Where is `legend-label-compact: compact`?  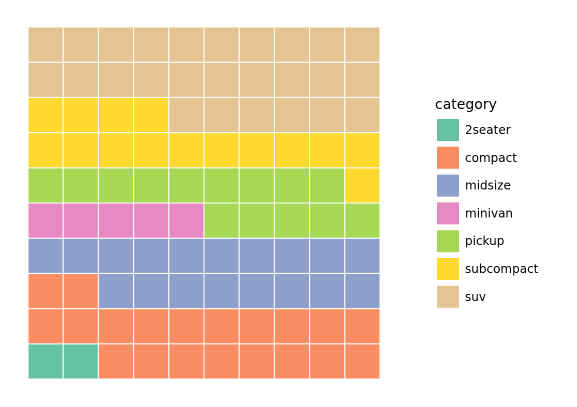 legend-label-compact: compact is located at coordinates (491, 158).